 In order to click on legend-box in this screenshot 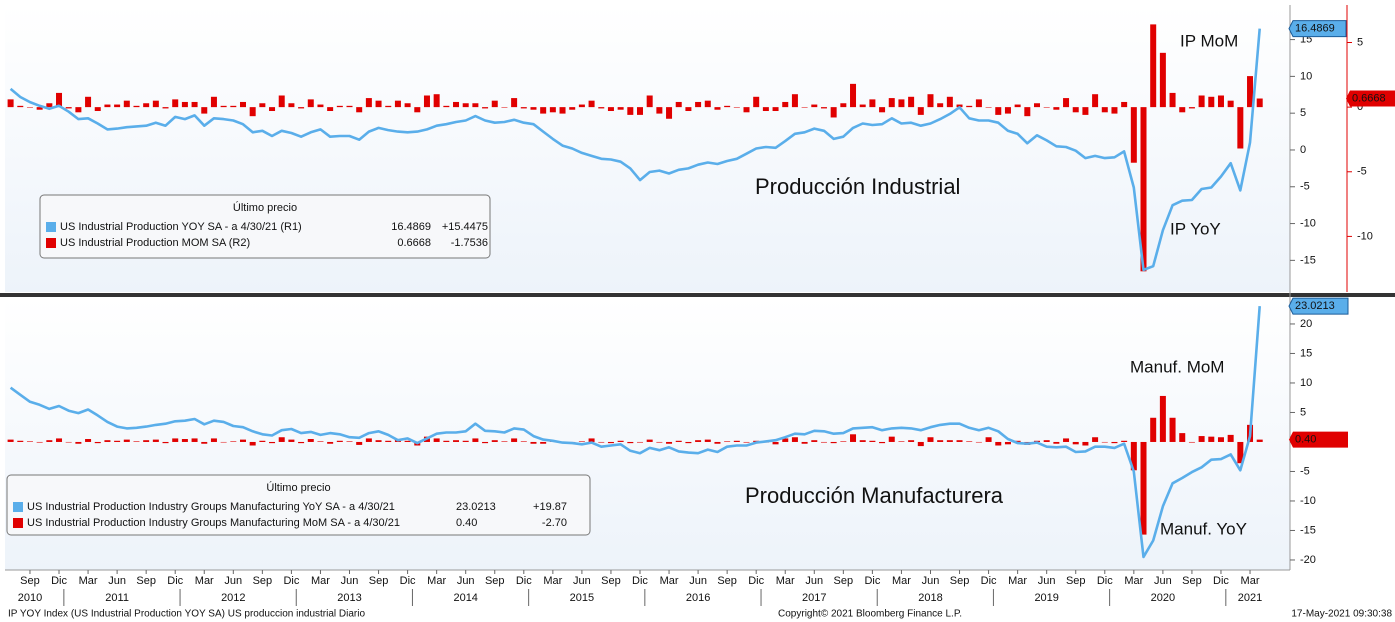, I will do `click(298, 505)`.